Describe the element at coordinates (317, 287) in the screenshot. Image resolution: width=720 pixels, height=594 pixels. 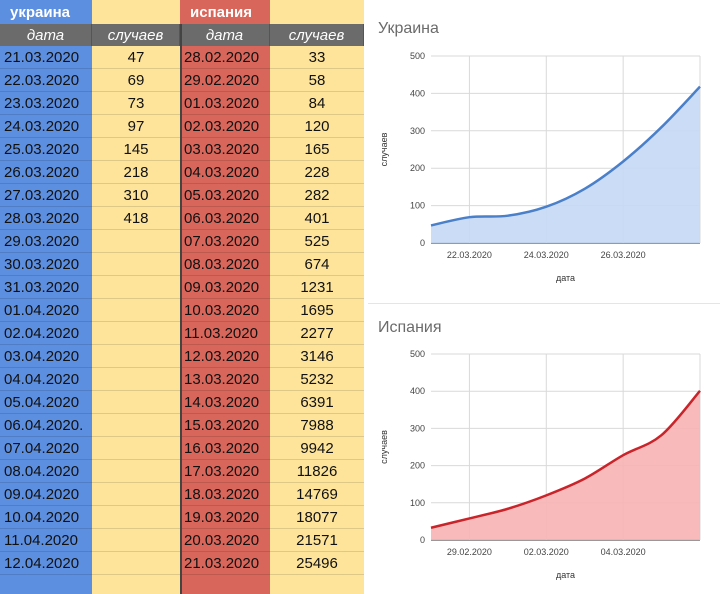
I see `table-cell-cases: 1231` at that location.